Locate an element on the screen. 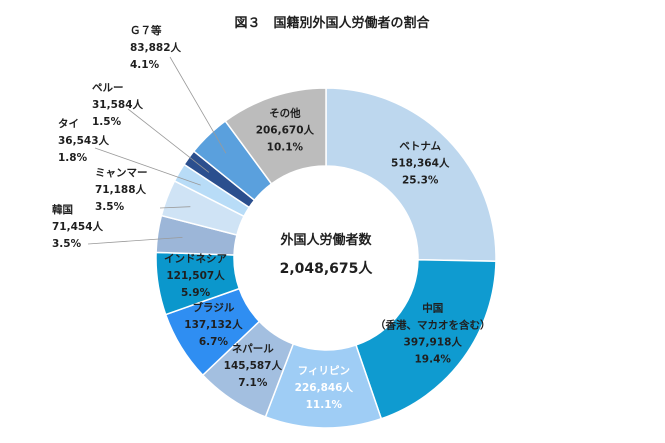  slice-4-label-line: 145,587人 is located at coordinates (253, 365).